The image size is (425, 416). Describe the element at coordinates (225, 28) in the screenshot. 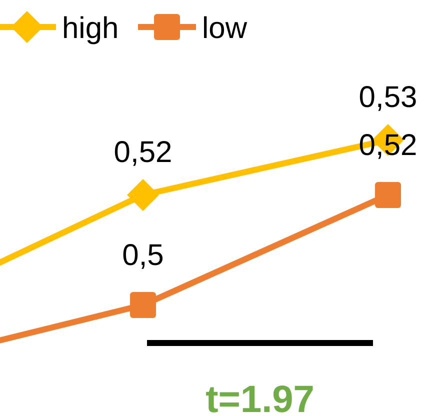

I see `legend-label: low` at that location.